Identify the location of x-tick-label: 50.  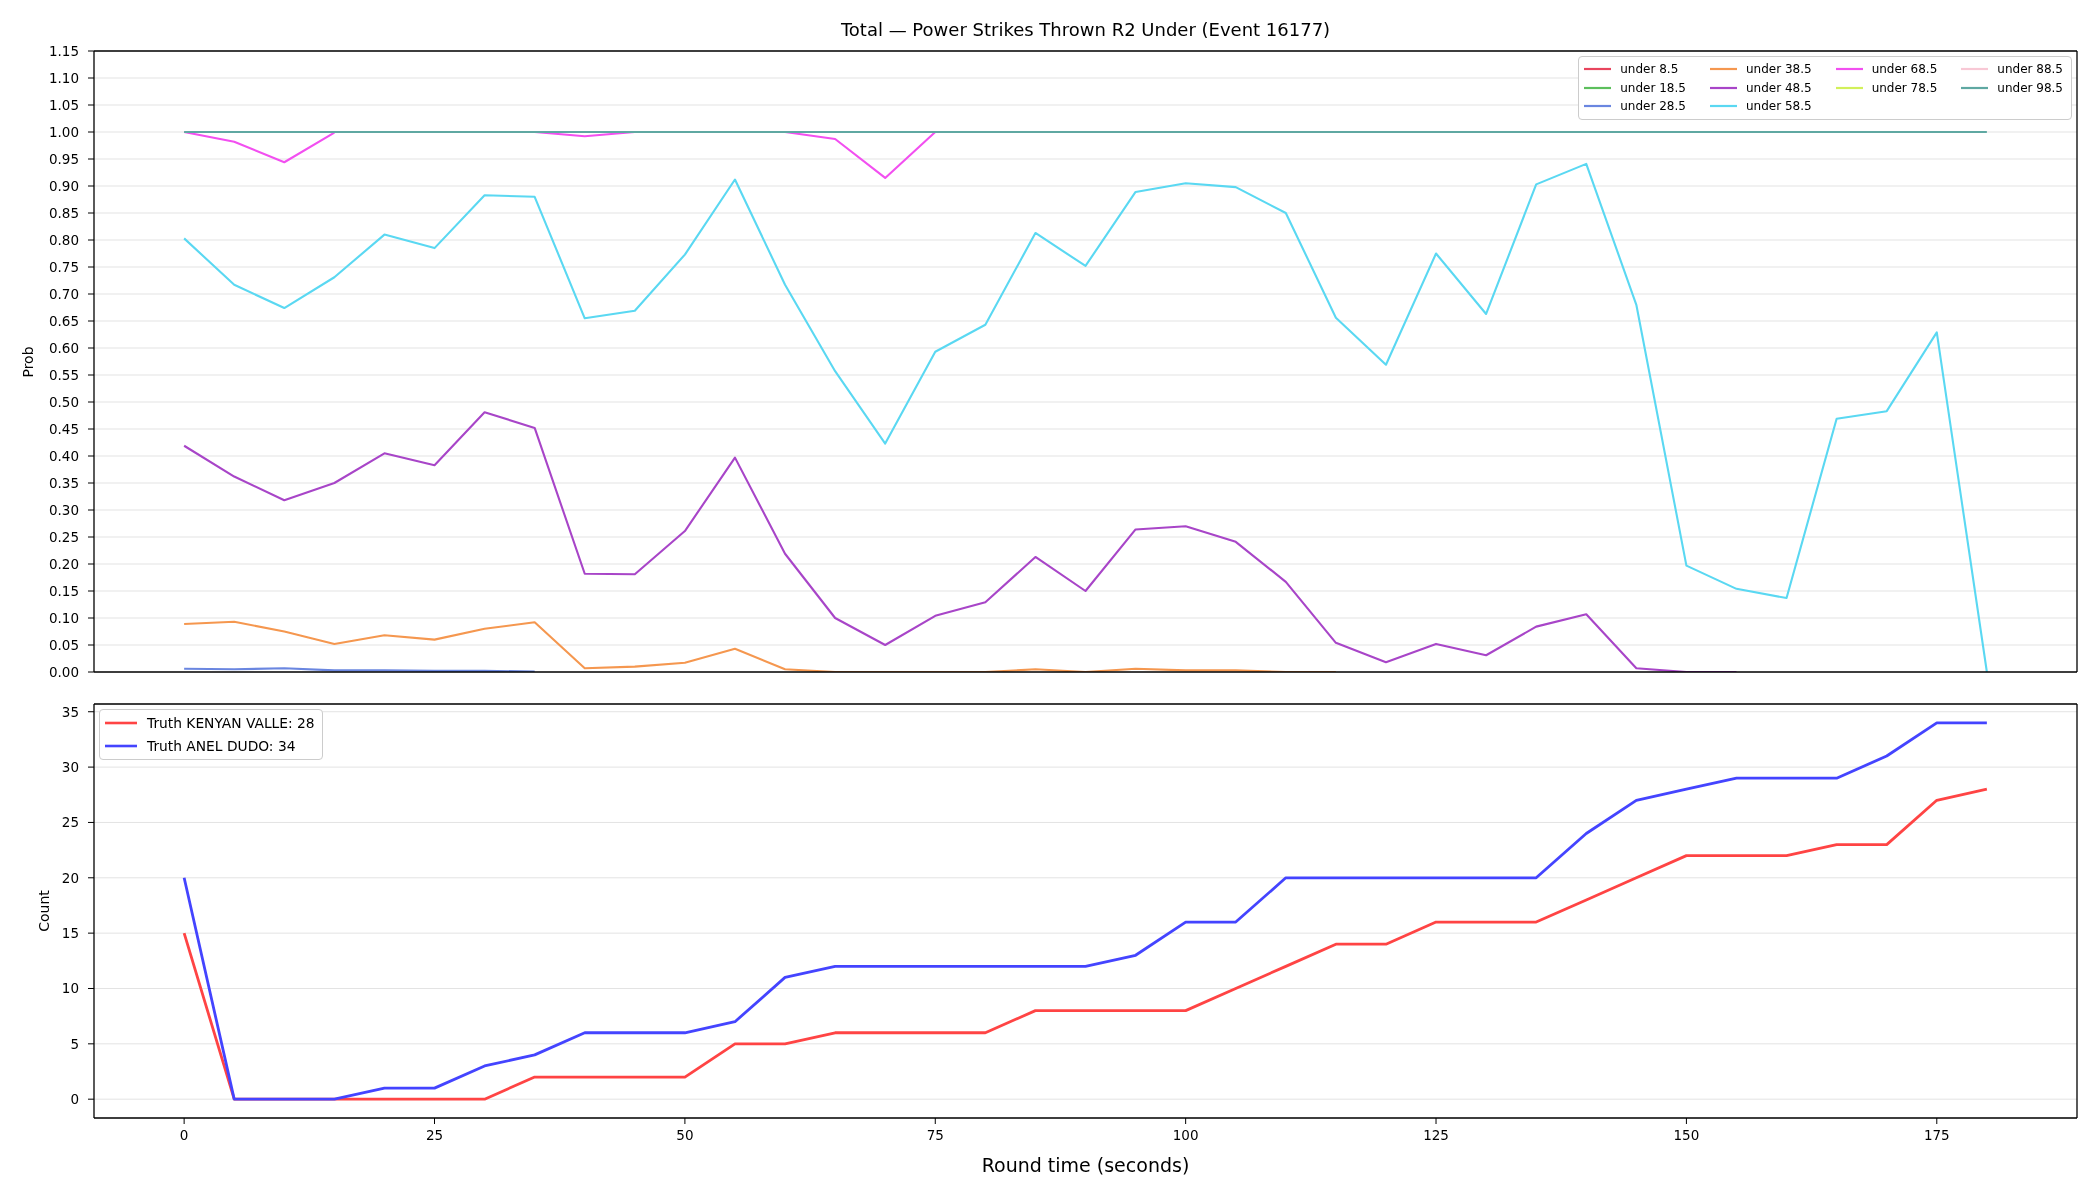
(685, 1134).